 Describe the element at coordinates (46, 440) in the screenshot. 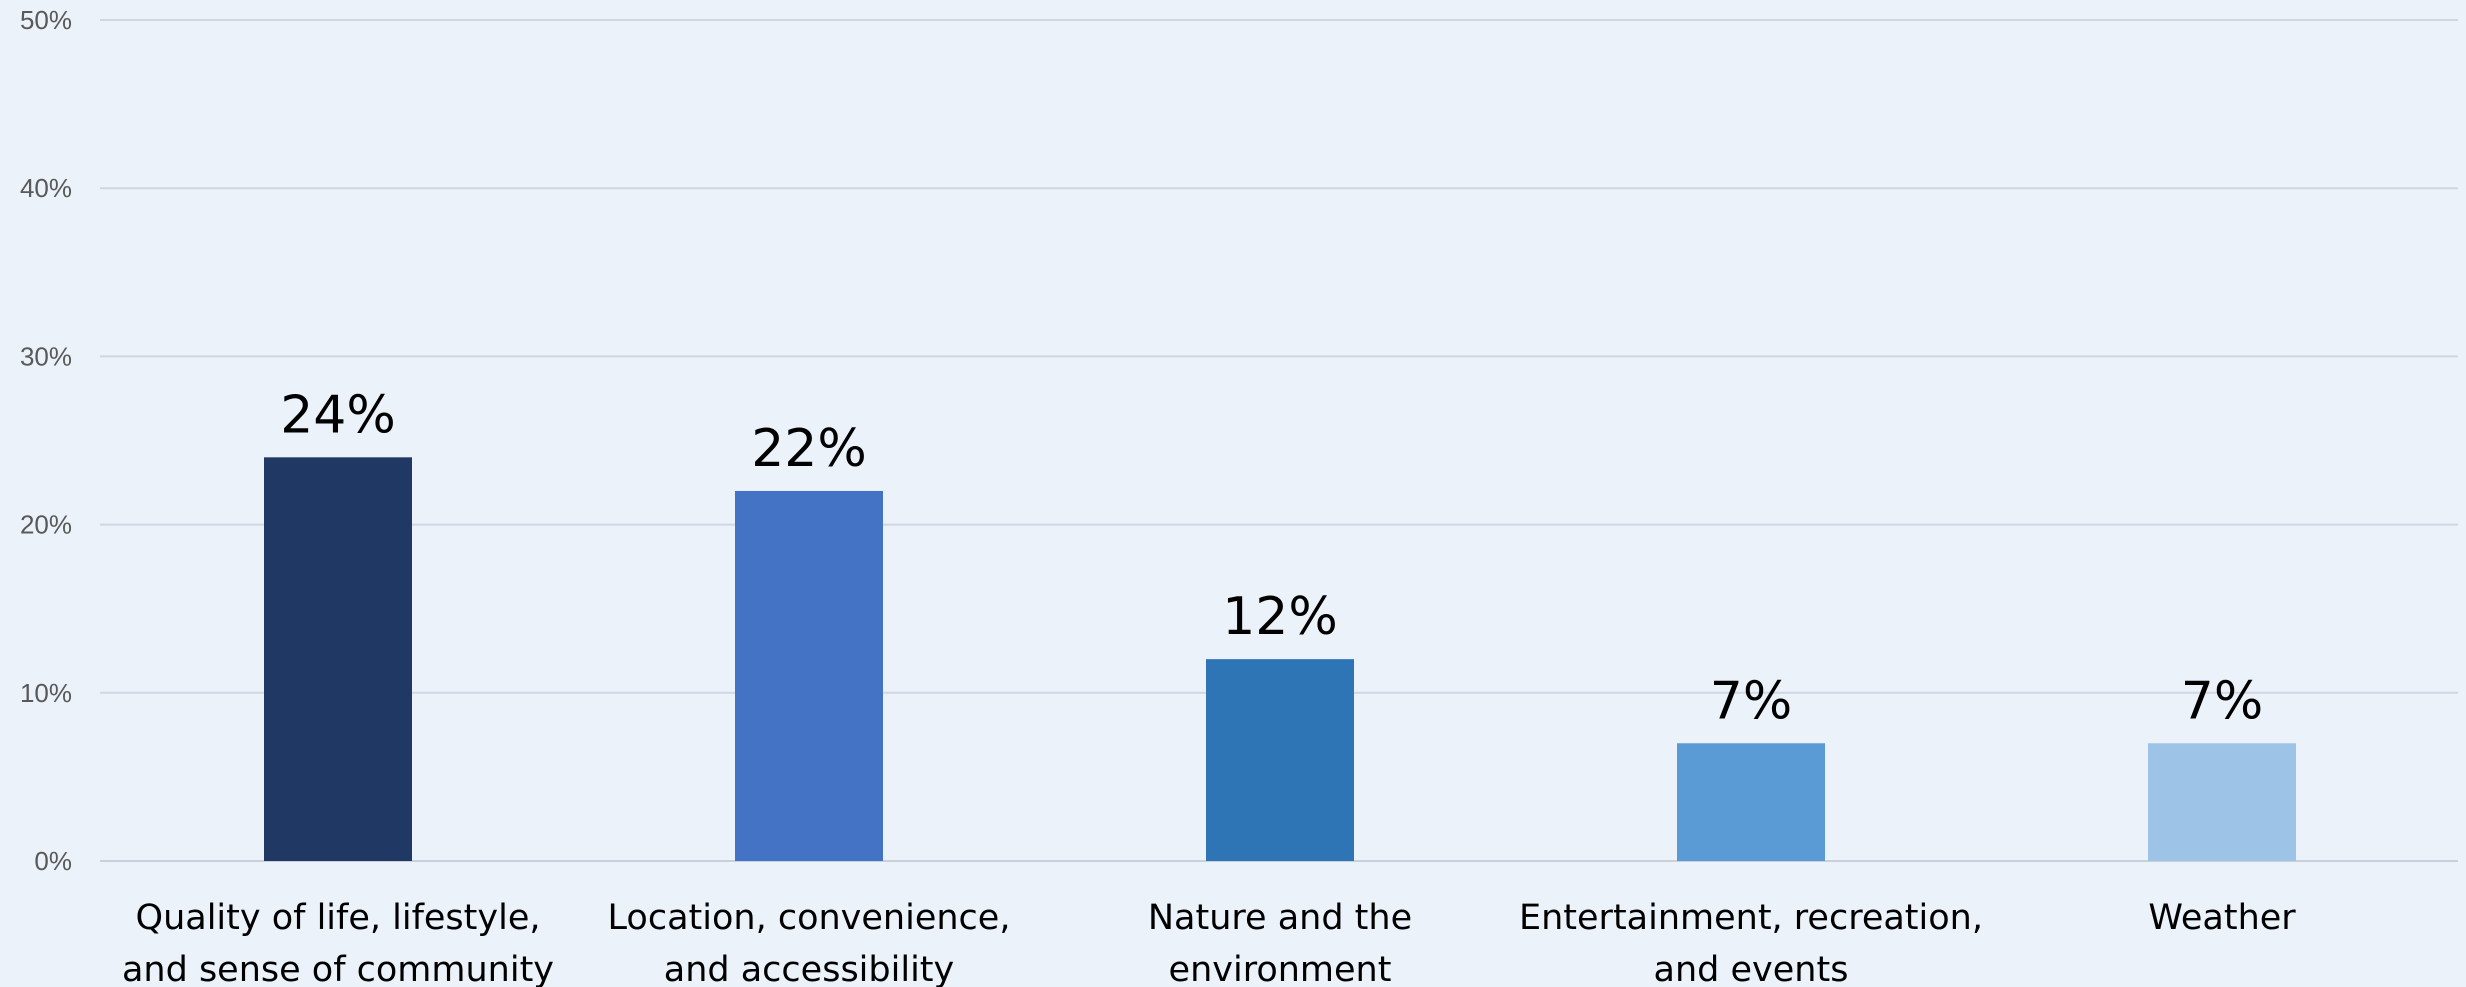

I see `y-axis-ticks: 0% 10% 20% 30% 40% 50%` at that location.